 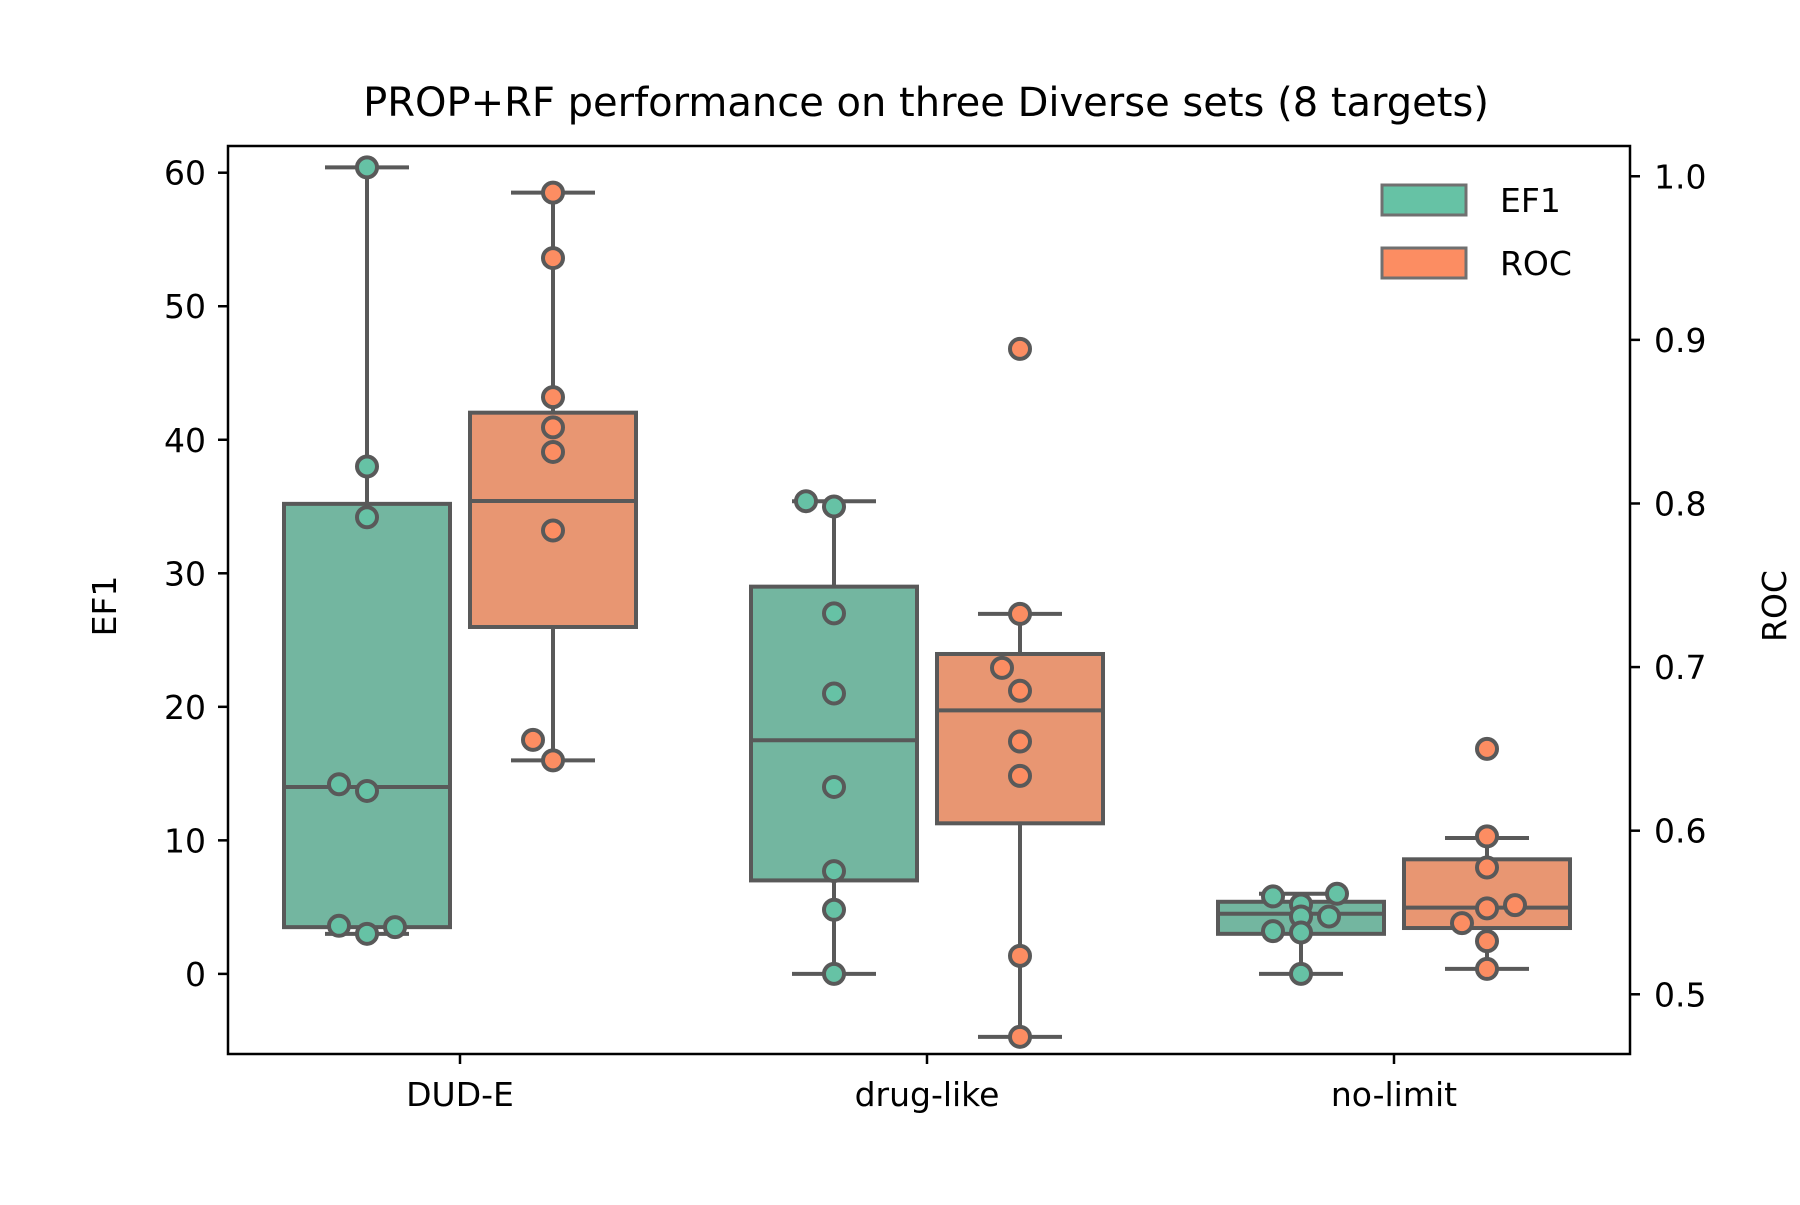 What do you see at coordinates (1774, 606) in the screenshot?
I see `y2-axis-label: ROC` at bounding box center [1774, 606].